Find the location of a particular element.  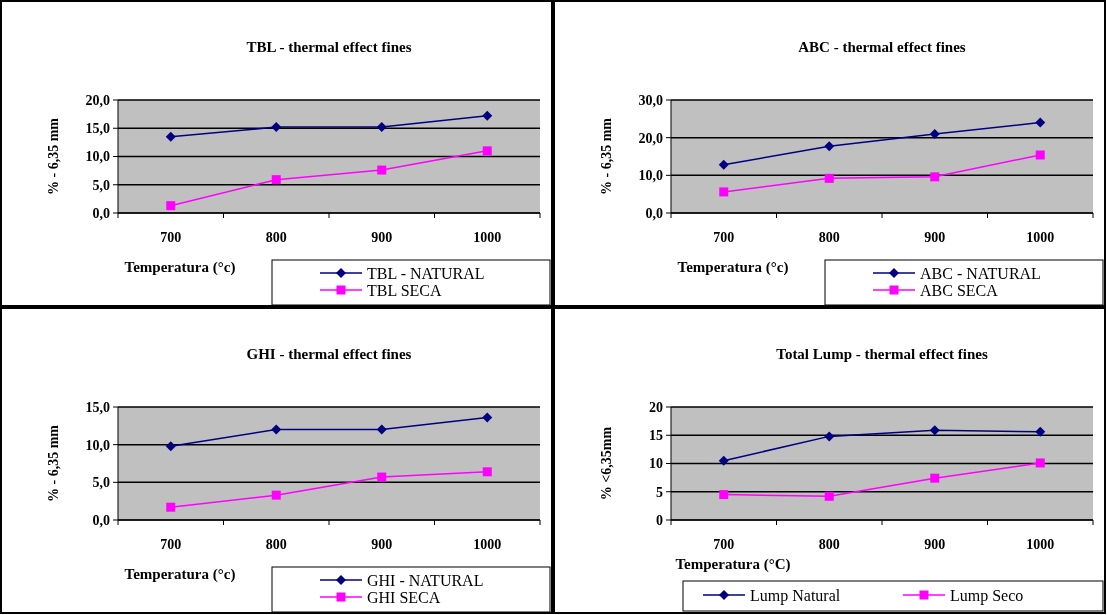

legend-label: ABC - NATURAL is located at coordinates (980, 273).